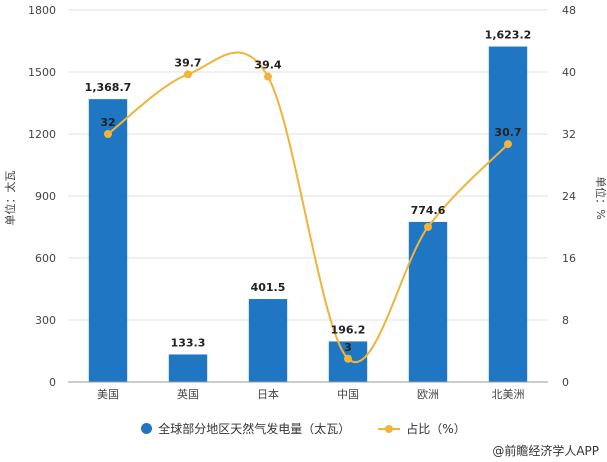 The width and height of the screenshot is (607, 462). I want to click on y-tick-left: 1200, so click(42, 134).